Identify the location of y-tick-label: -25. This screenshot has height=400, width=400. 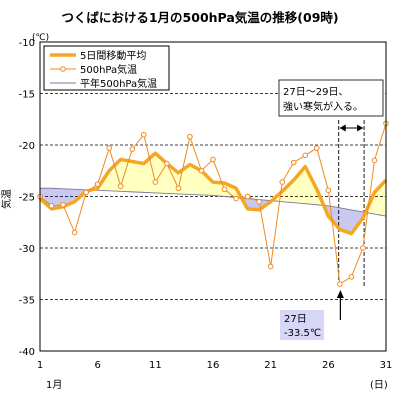
(27, 198).